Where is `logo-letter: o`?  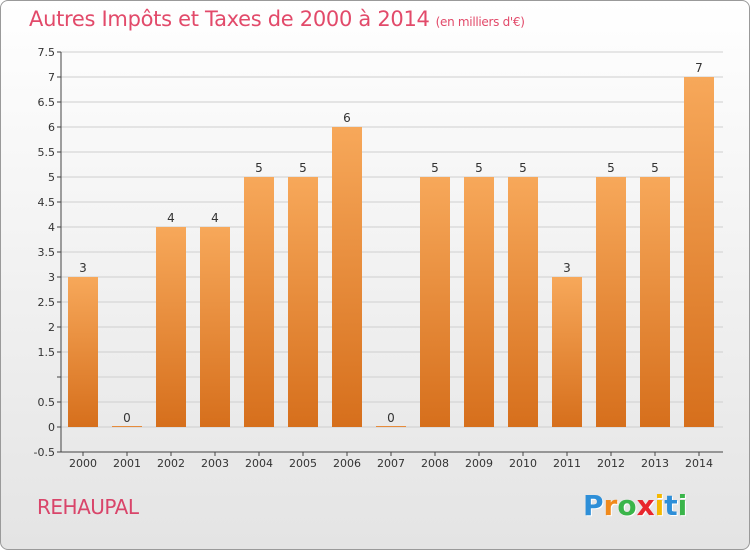 logo-letter: o is located at coordinates (627, 505).